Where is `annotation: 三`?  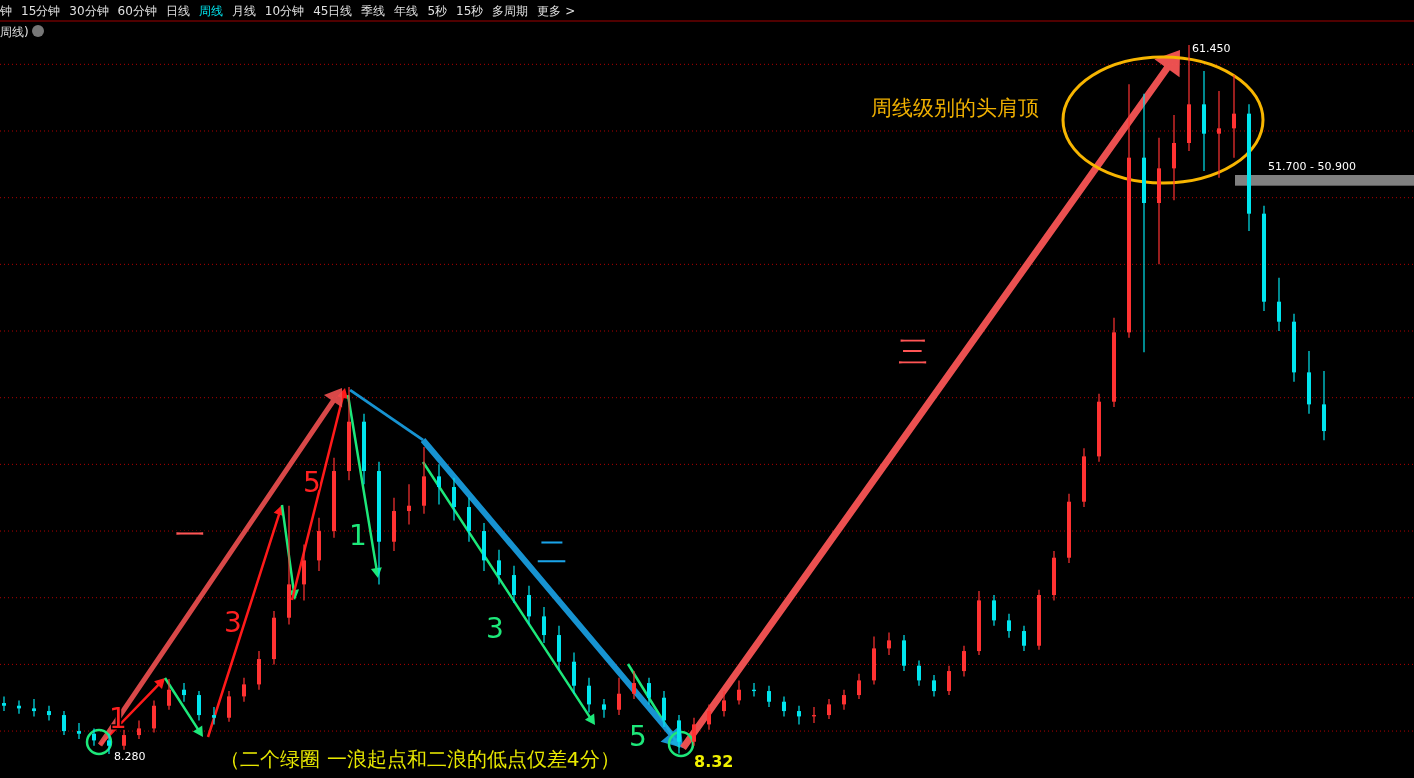
annotation: 三 is located at coordinates (913, 351).